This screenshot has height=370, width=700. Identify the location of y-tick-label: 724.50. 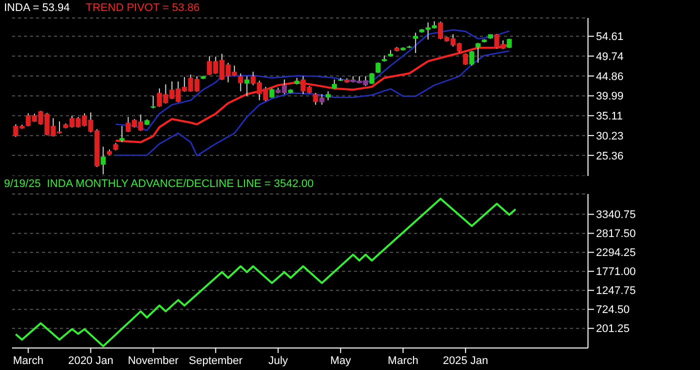
(613, 310).